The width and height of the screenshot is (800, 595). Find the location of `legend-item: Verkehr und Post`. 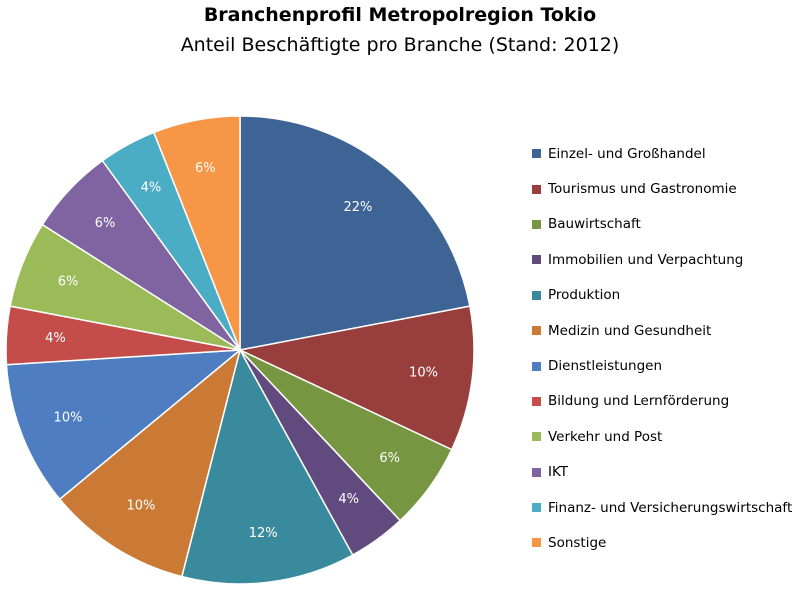

legend-item: Verkehr und Post is located at coordinates (666, 436).